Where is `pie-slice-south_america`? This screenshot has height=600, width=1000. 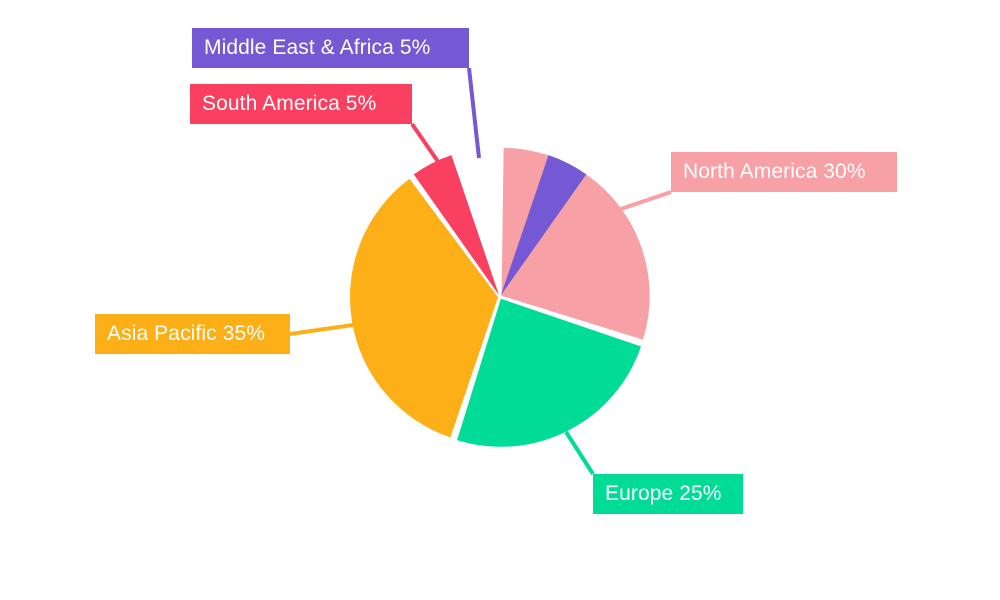
pie-slice-south_america is located at coordinates (456, 225).